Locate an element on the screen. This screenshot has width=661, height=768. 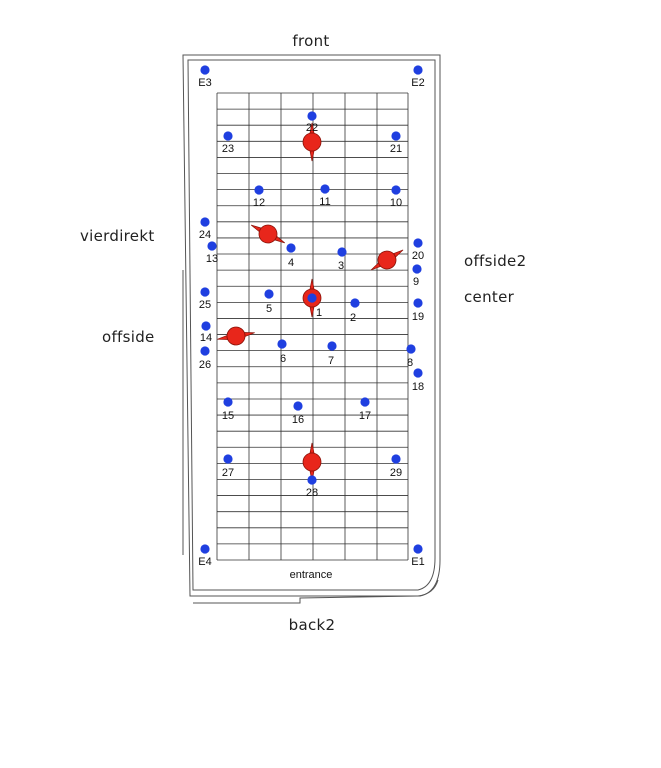
point-label: 9 is located at coordinates (416, 282).